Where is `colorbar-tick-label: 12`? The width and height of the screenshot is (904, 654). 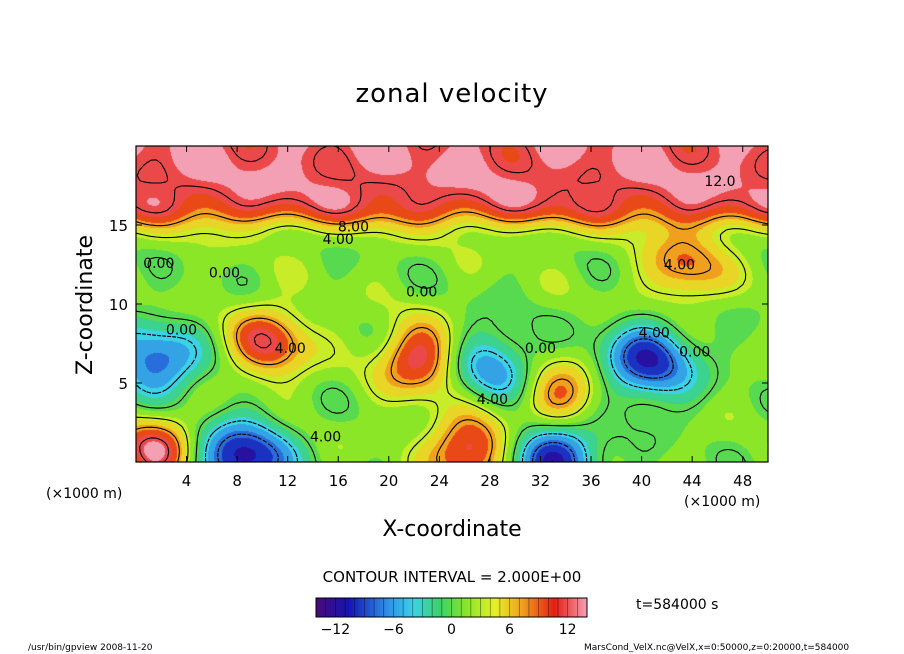
colorbar-tick-label: 12 is located at coordinates (568, 630).